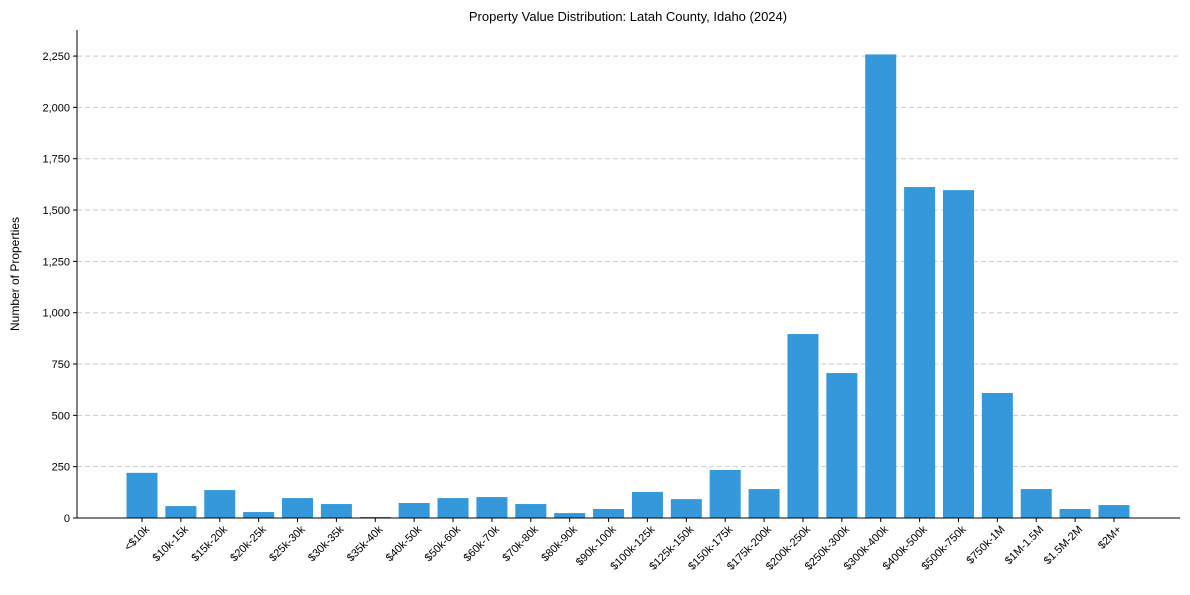 Image resolution: width=1190 pixels, height=595 pixels. Describe the element at coordinates (137, 538) in the screenshot. I see `x-tick-label: <$10k` at that location.